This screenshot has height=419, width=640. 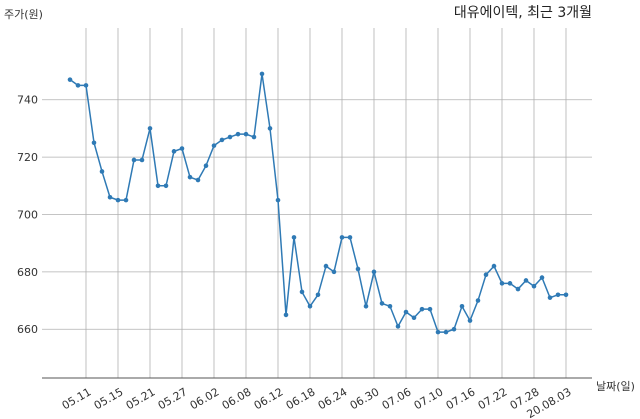 What do you see at coordinates (365, 398) in the screenshot?
I see `x-tick-label: 06.30` at bounding box center [365, 398].